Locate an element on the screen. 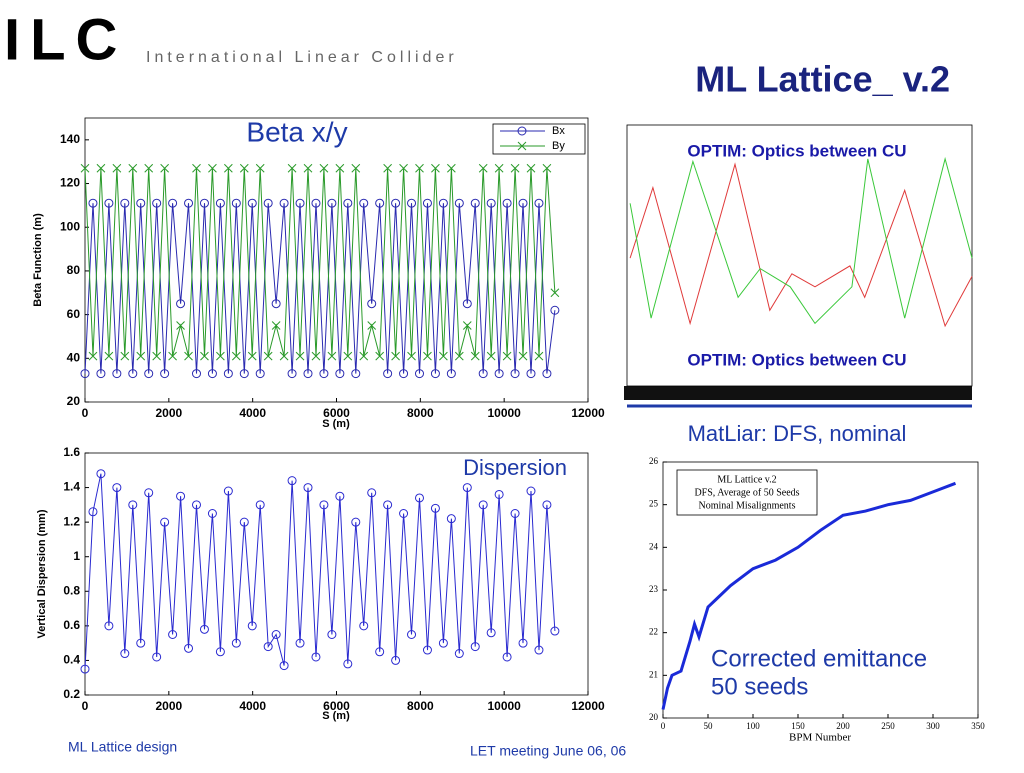  chart-title: Beta x/y is located at coordinates (296, 131).